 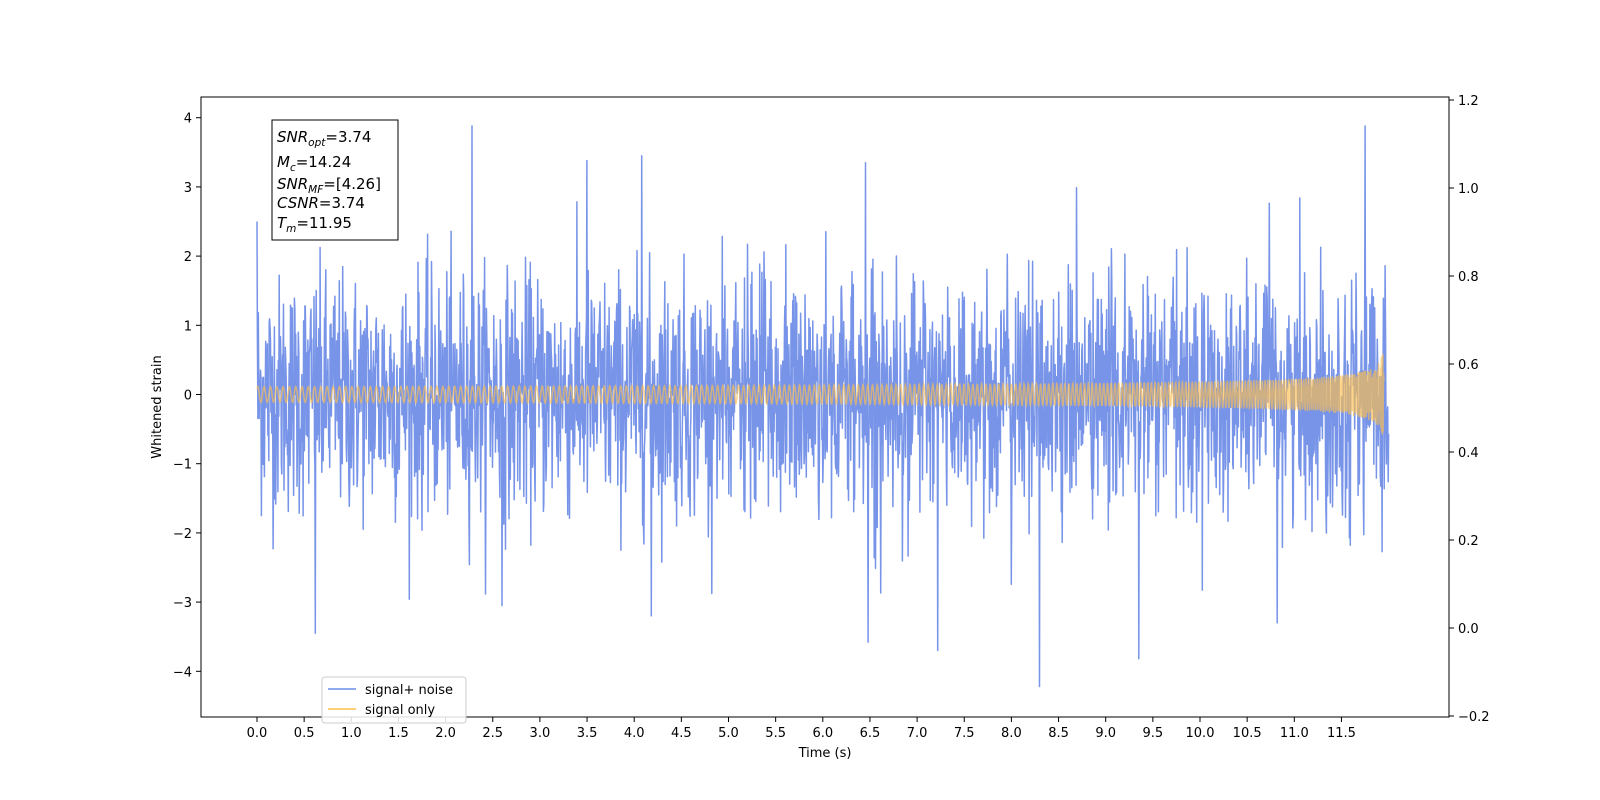 I want to click on x-tick-label: 6.0, so click(x=822, y=733).